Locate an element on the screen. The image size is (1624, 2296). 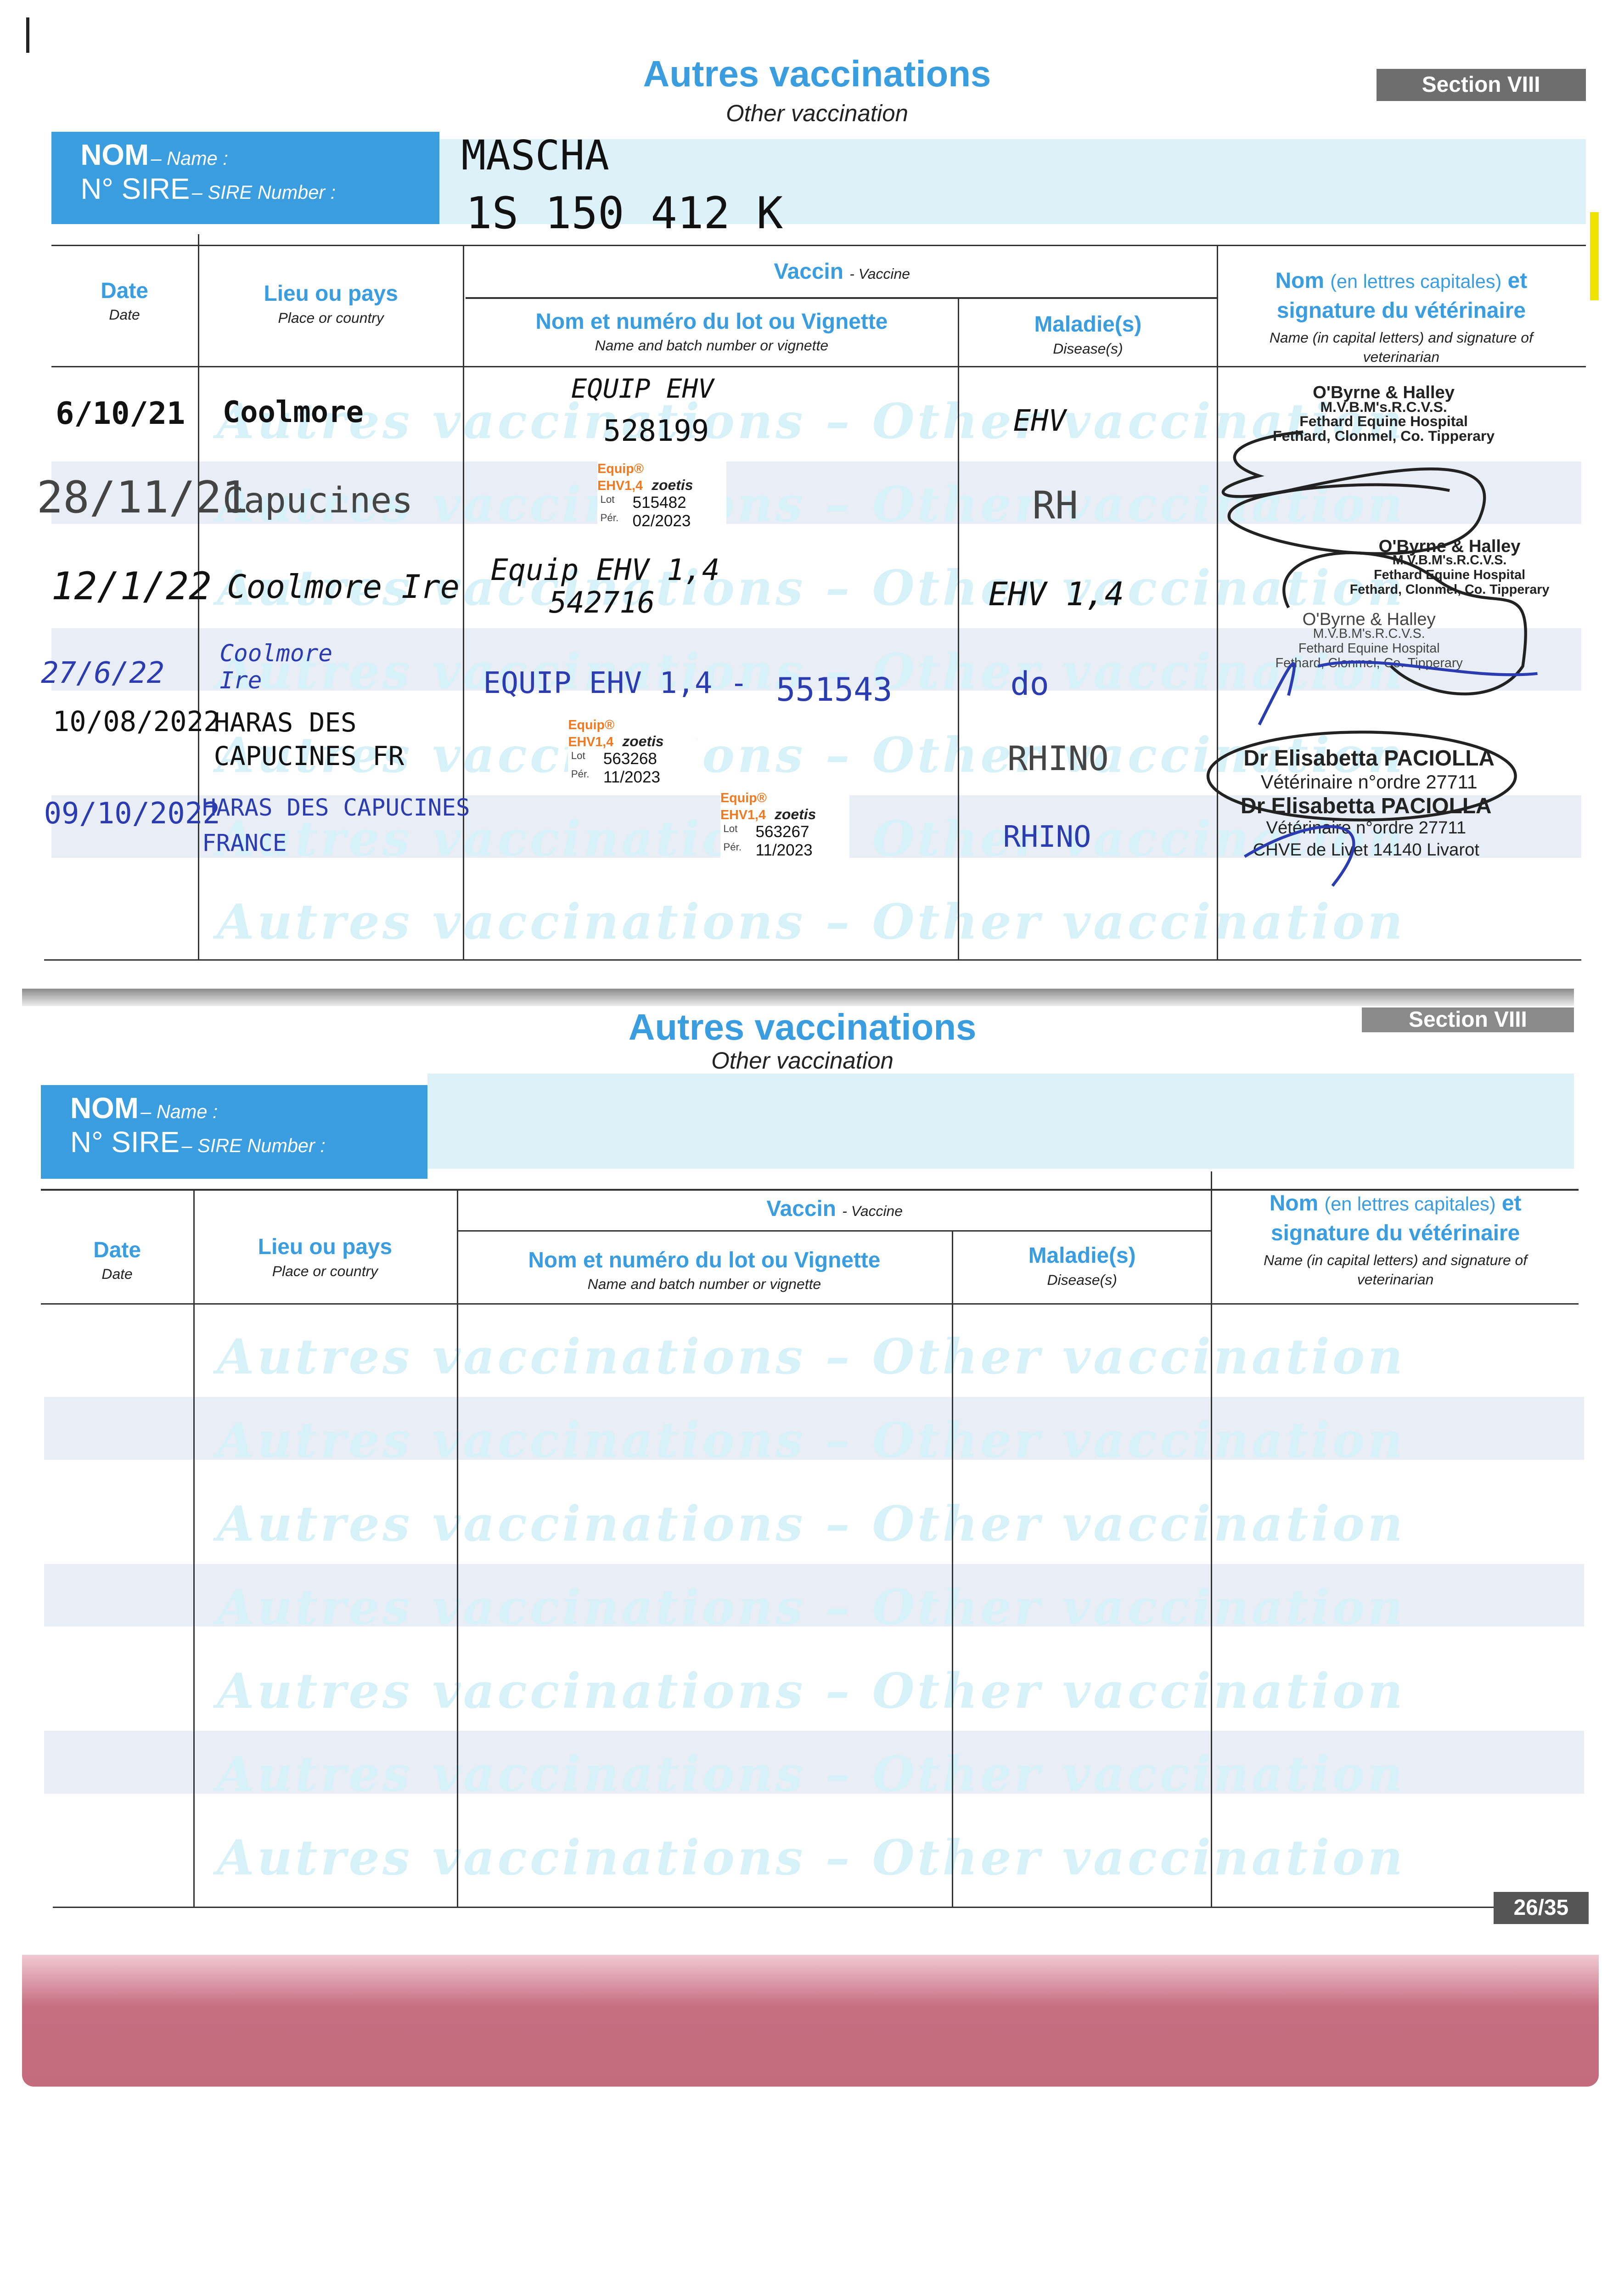
header-place: Lieu ou pays Place or country is located at coordinates (331, 303).